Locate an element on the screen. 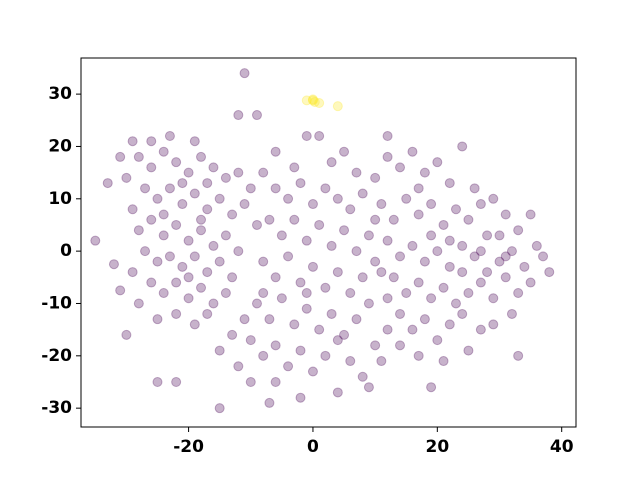 The image size is (640, 480). y-tick-label: -20 is located at coordinates (56, 356).